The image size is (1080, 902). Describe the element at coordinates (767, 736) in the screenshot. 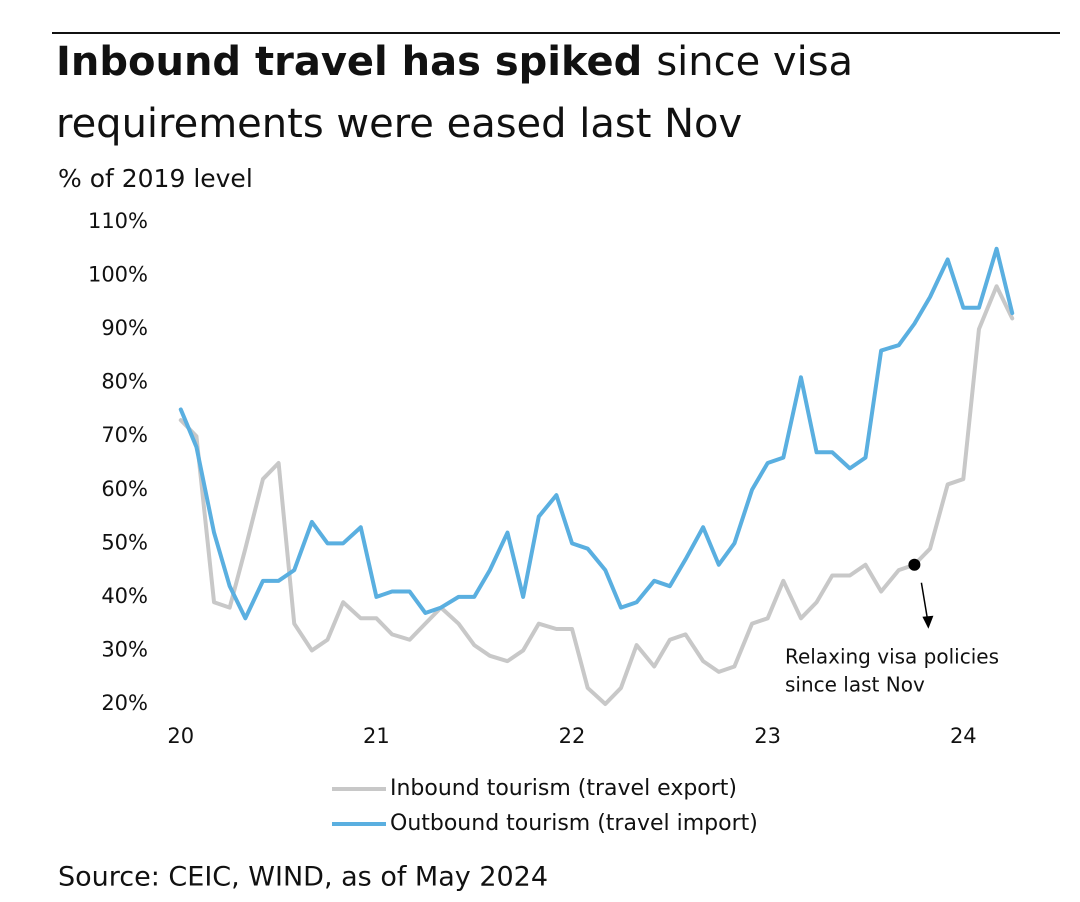

I see `x-tick-label: 23` at that location.